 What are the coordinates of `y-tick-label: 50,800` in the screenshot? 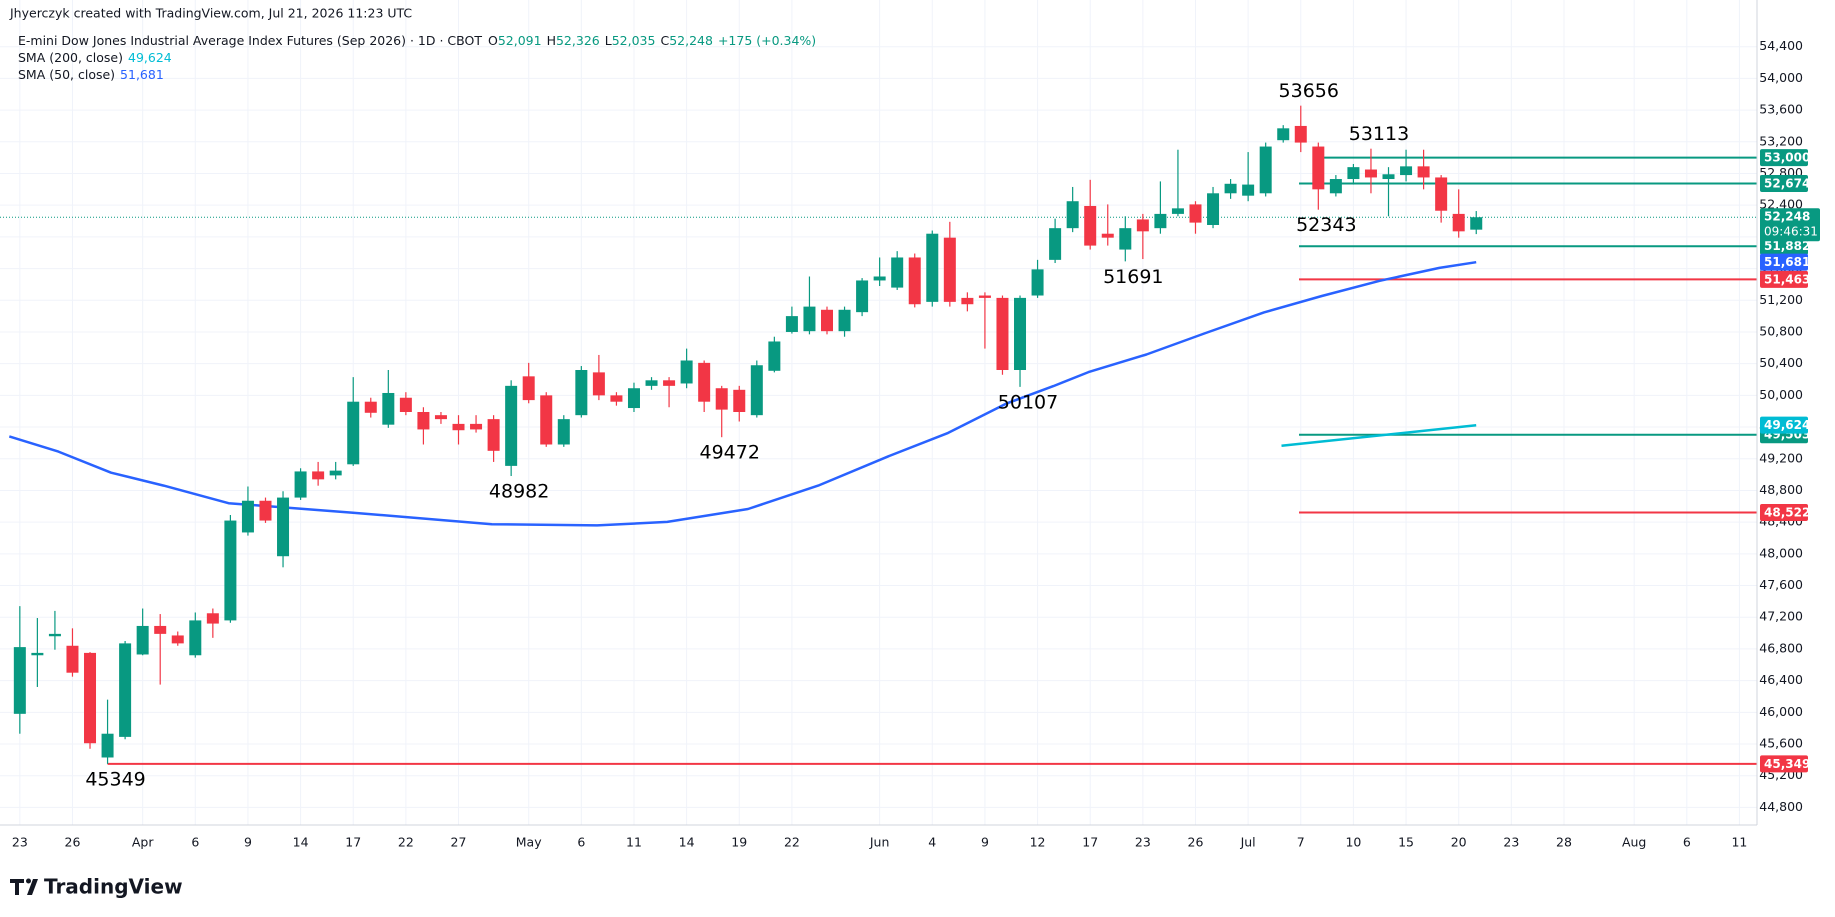 It's located at (1781, 330).